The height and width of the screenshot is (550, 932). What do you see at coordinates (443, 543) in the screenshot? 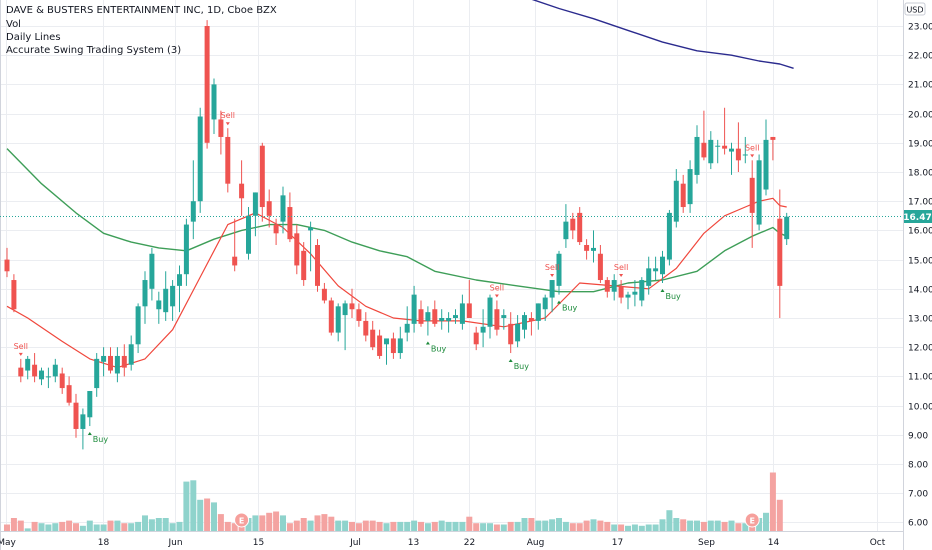
I see `time-axis: May 18 Jun 15 Jul 13 22 Aug 17 Sep 14 Oct` at bounding box center [443, 543].